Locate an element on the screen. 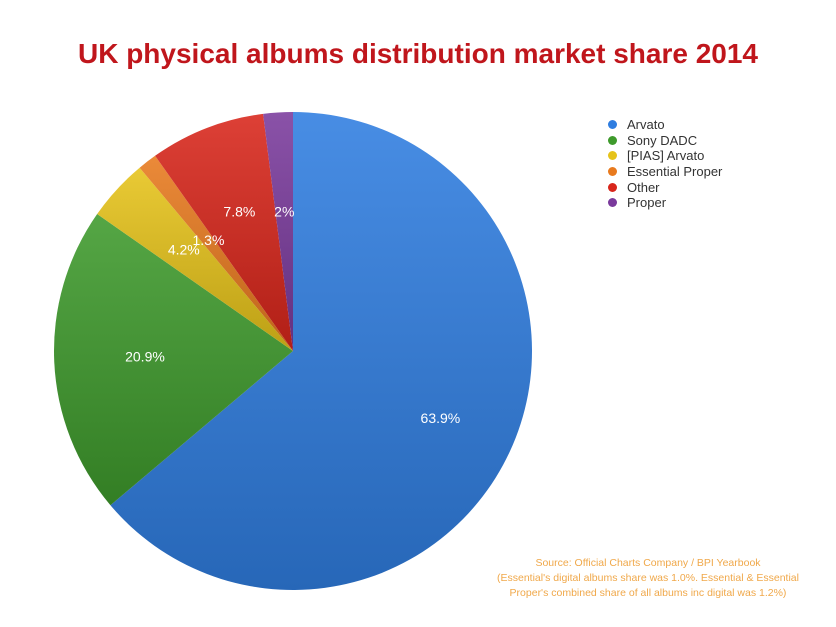 The image size is (836, 627). legend-label: Sony DADC is located at coordinates (662, 140).